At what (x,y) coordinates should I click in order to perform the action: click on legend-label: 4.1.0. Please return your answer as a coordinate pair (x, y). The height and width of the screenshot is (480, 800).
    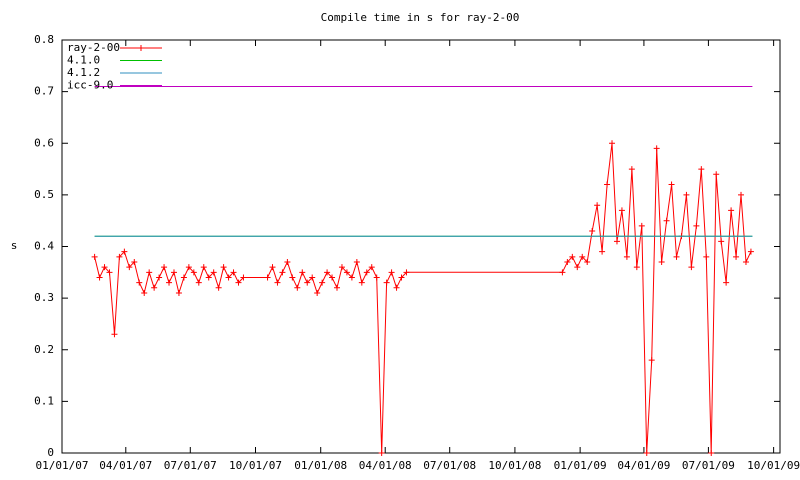
    Looking at the image, I should click on (83, 60).